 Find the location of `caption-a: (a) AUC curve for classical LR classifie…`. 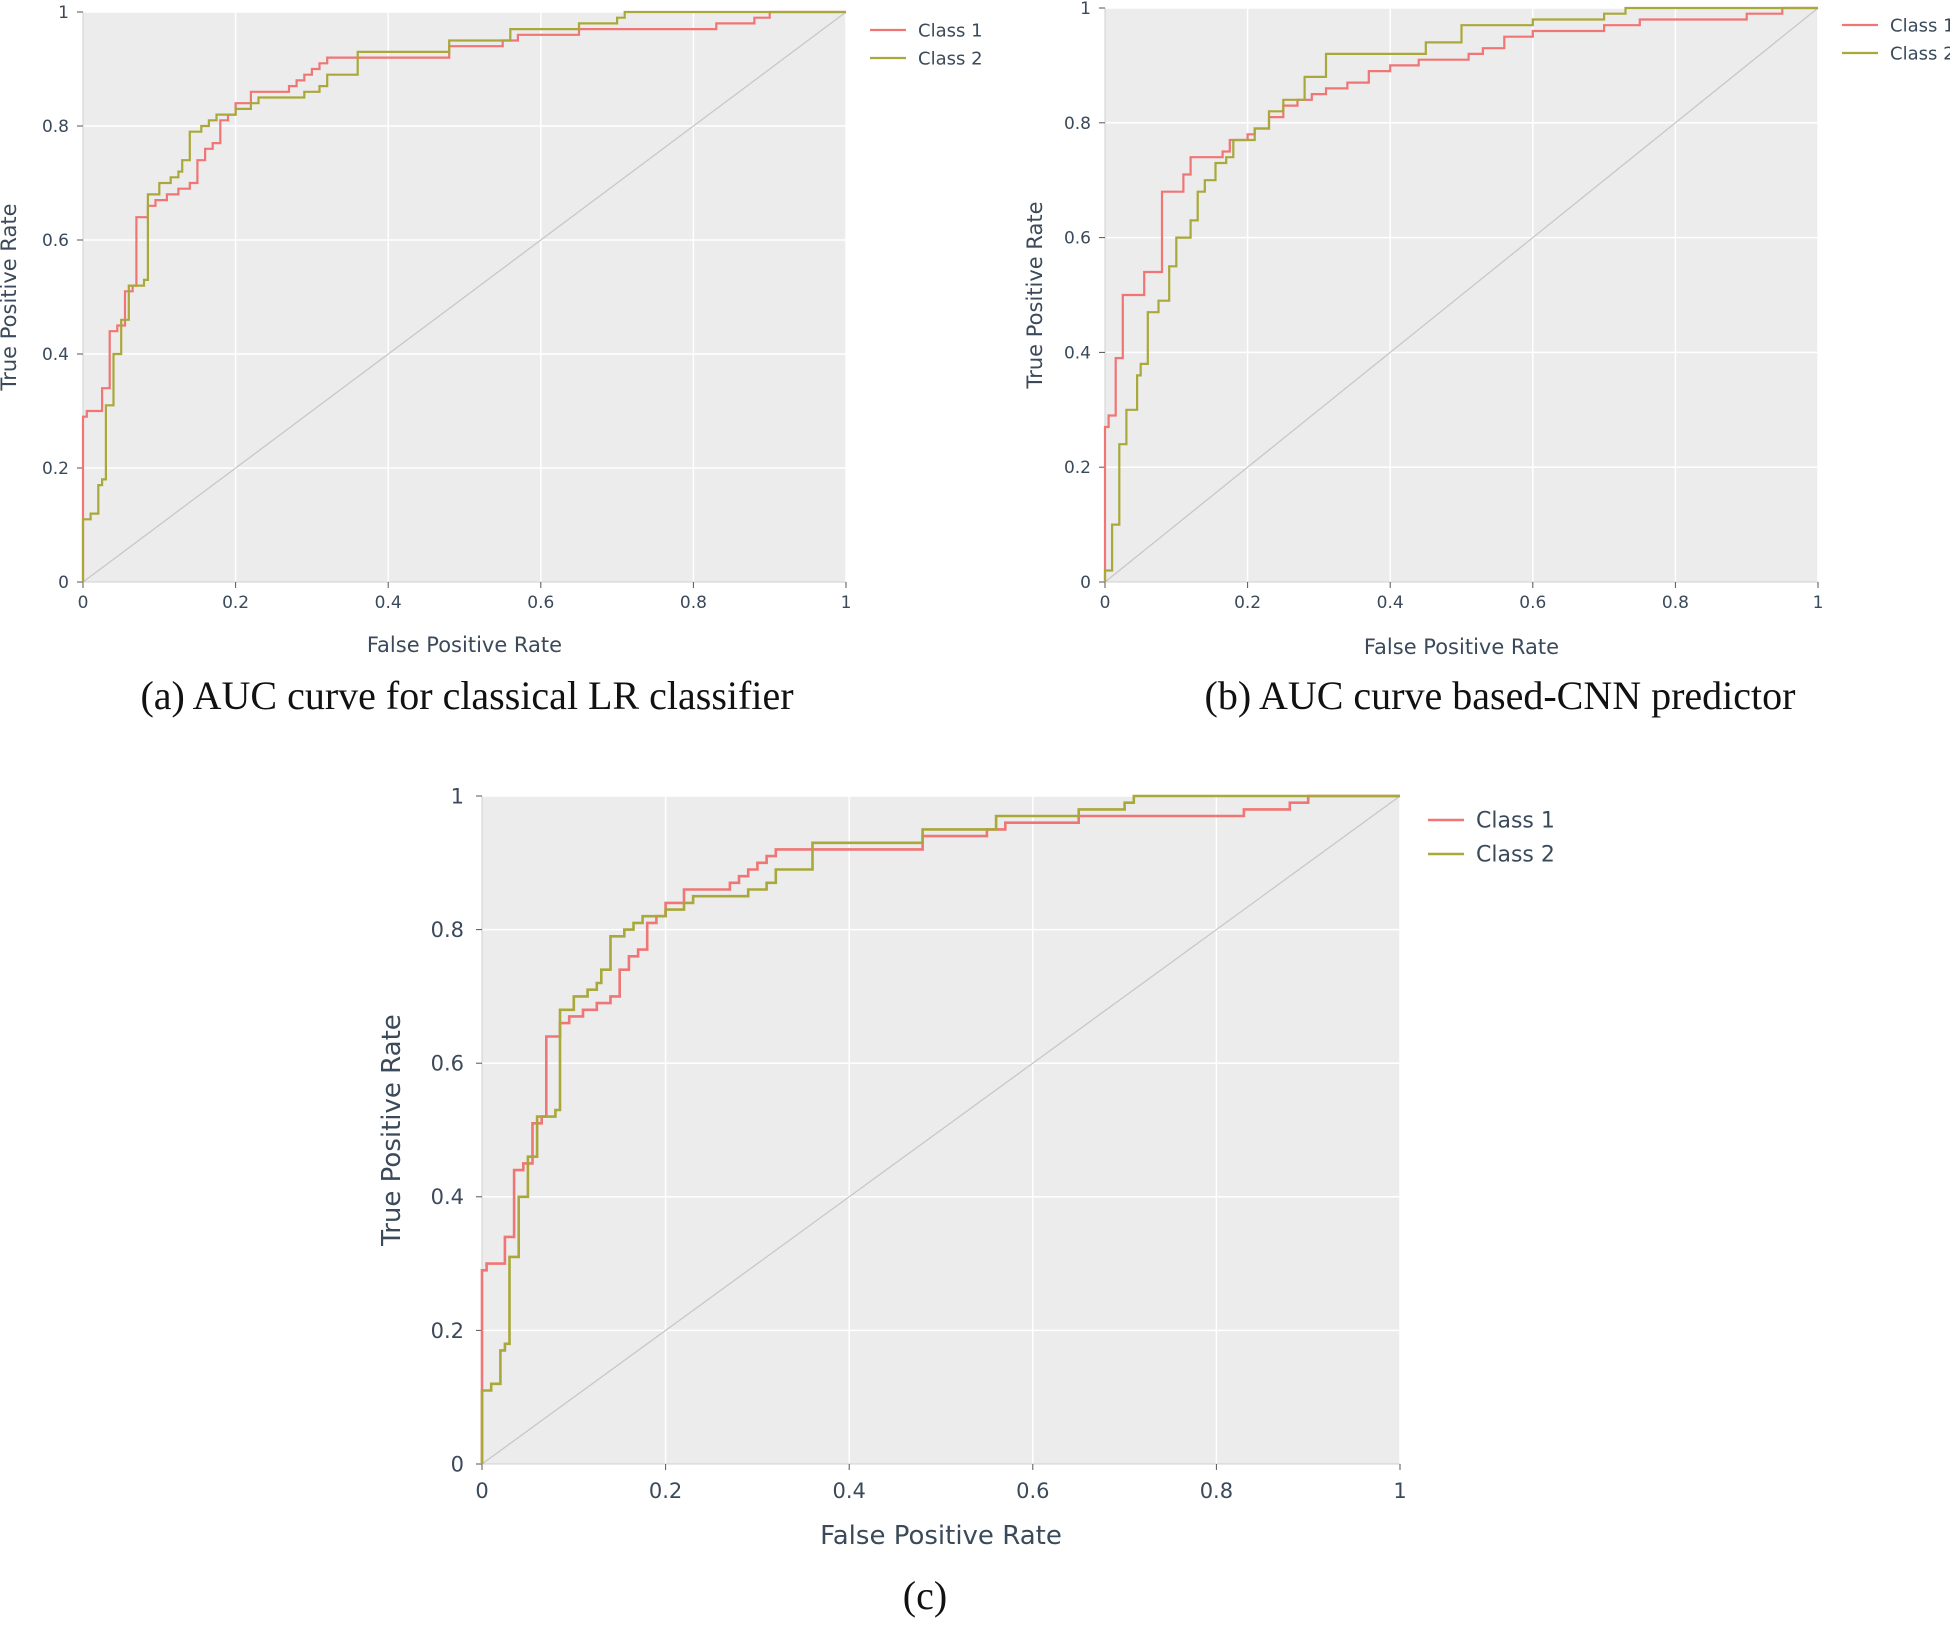

caption-a: (a) AUC curve for classical LR classifie… is located at coordinates (467, 695).